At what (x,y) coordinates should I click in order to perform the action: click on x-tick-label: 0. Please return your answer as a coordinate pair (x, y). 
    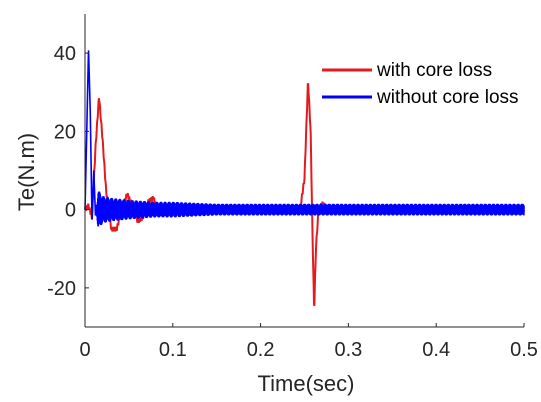
    Looking at the image, I should click on (84, 350).